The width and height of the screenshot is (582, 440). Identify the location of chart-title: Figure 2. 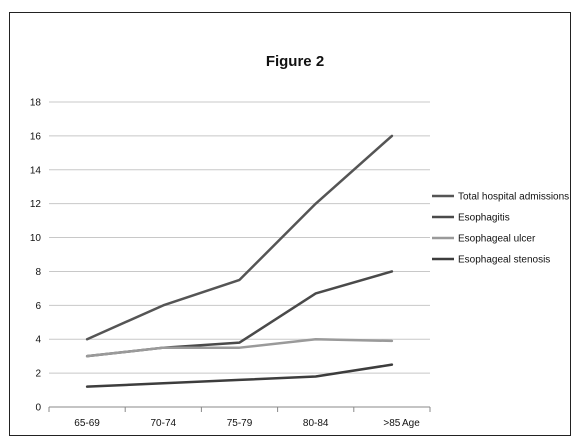
(295, 61).